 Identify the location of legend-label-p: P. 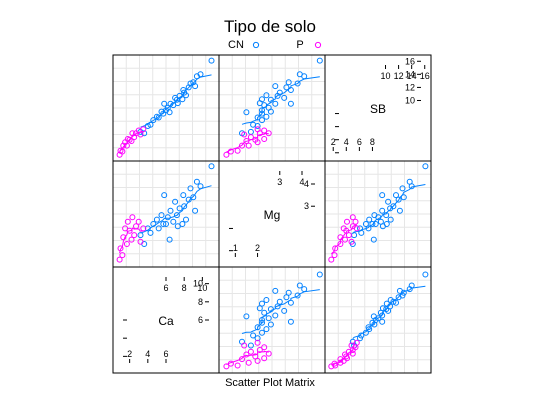
(299, 45).